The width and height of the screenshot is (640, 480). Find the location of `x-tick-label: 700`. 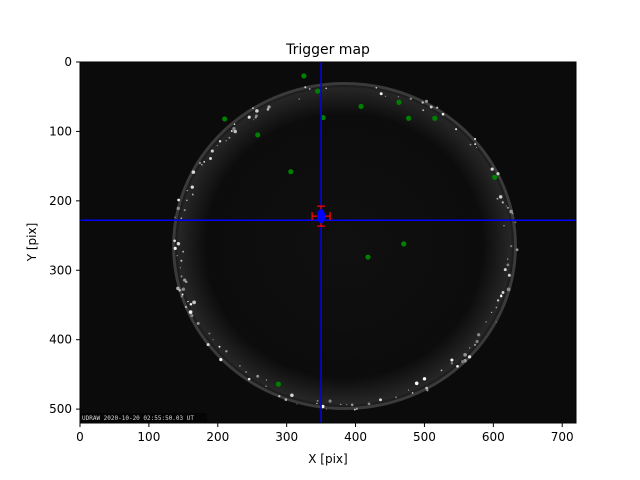

x-tick-label: 700 is located at coordinates (562, 437).